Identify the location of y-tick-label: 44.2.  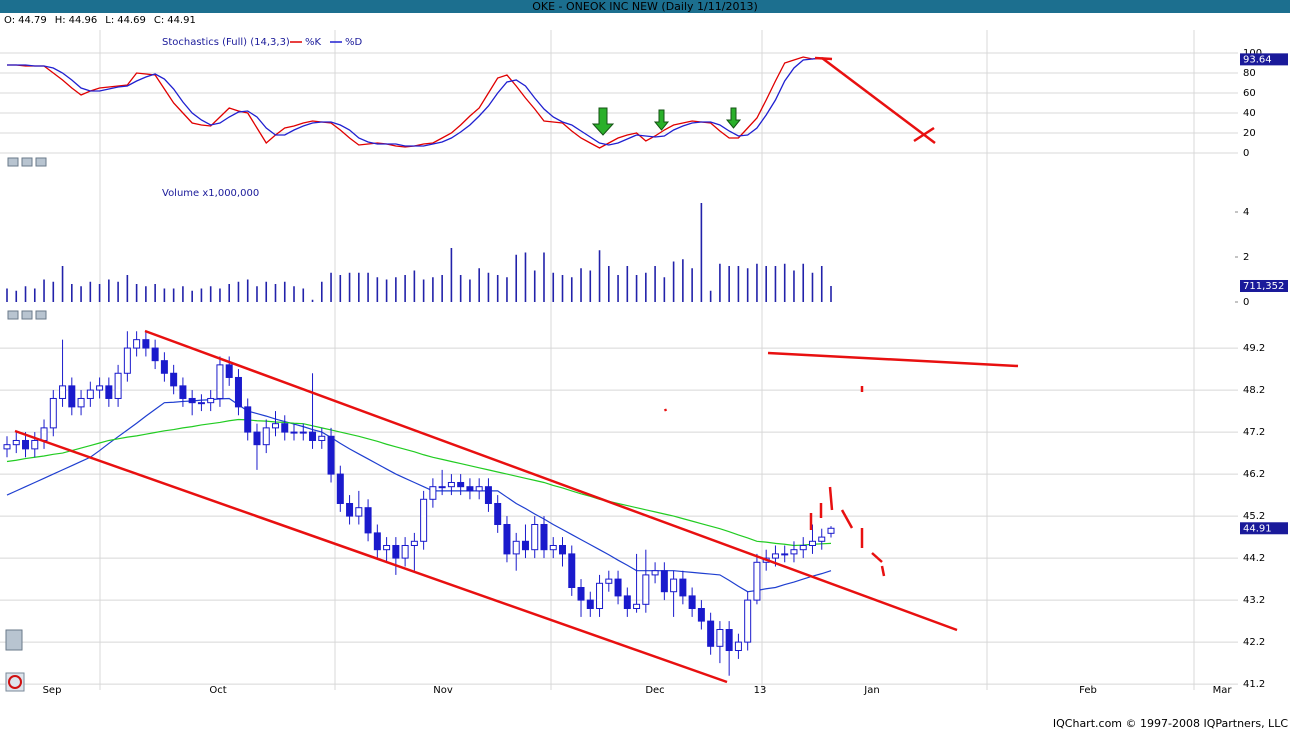
(1254, 558).